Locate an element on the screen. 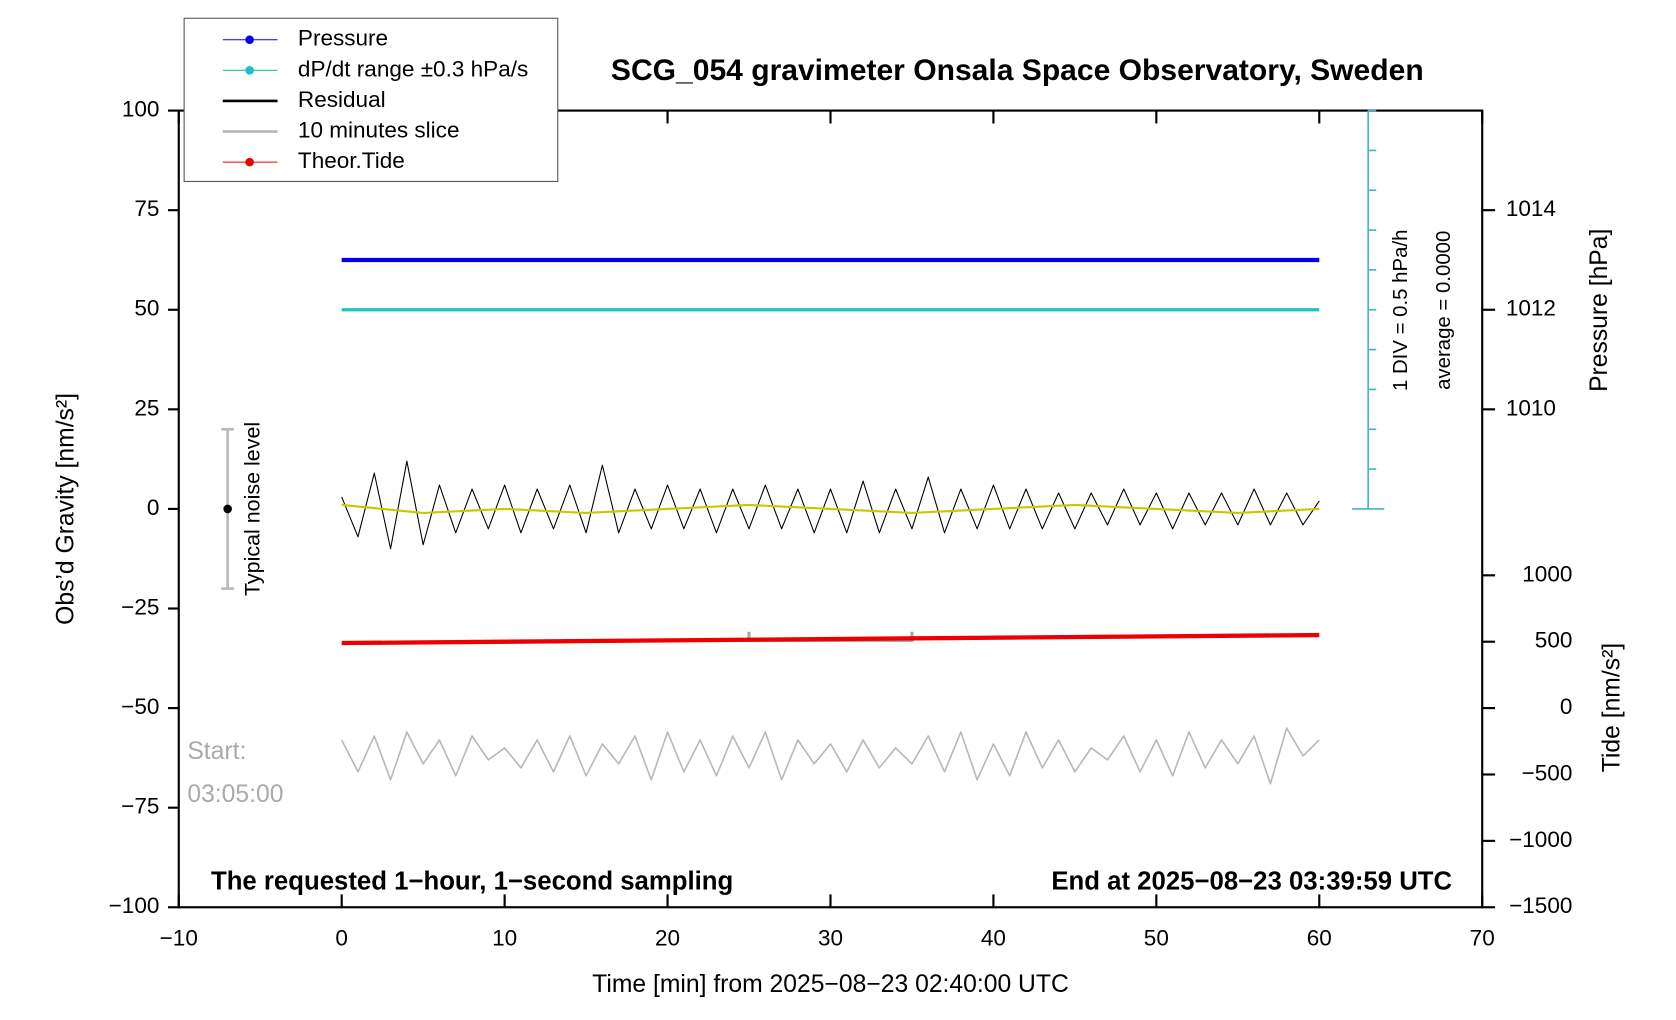 Image resolution: width=1676 pixels, height=1020 pixels. footer-left: The requested 1−hour, 1−second sampling is located at coordinates (472, 881).